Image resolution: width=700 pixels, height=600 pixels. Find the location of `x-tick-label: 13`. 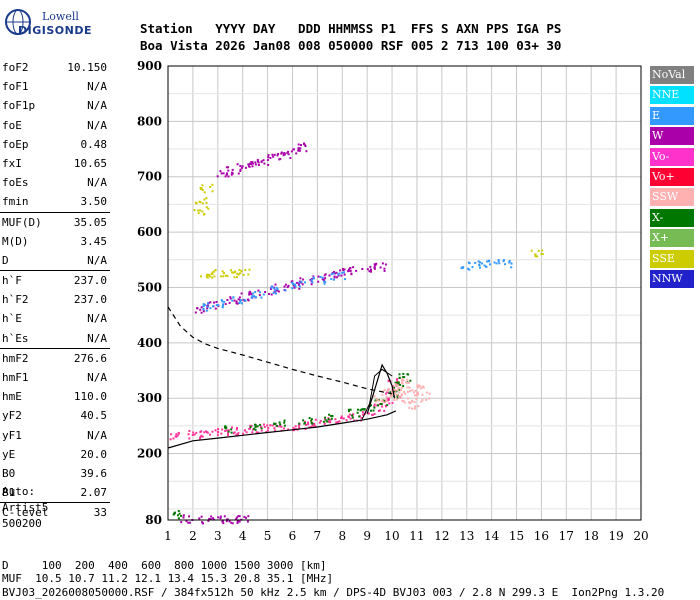

x-tick-label: 13 is located at coordinates (466, 536).